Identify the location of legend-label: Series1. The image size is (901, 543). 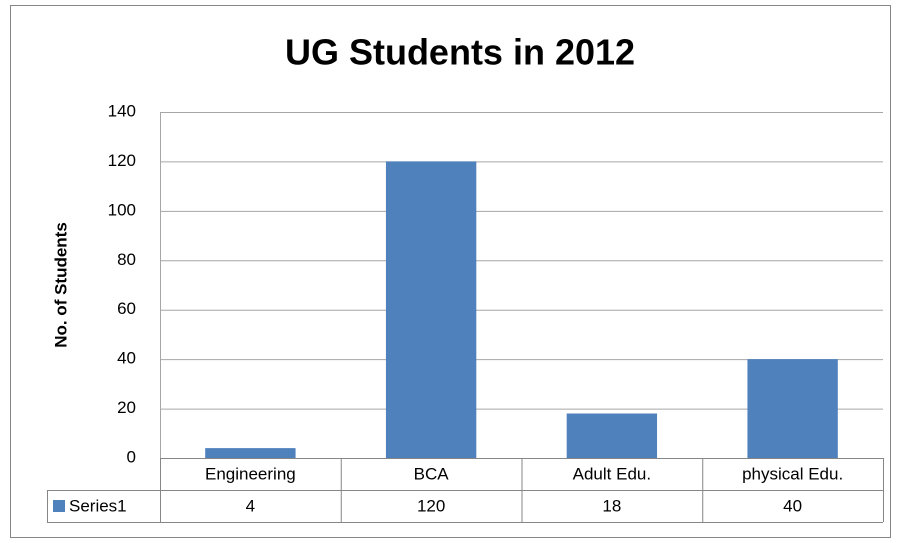
(98, 505).